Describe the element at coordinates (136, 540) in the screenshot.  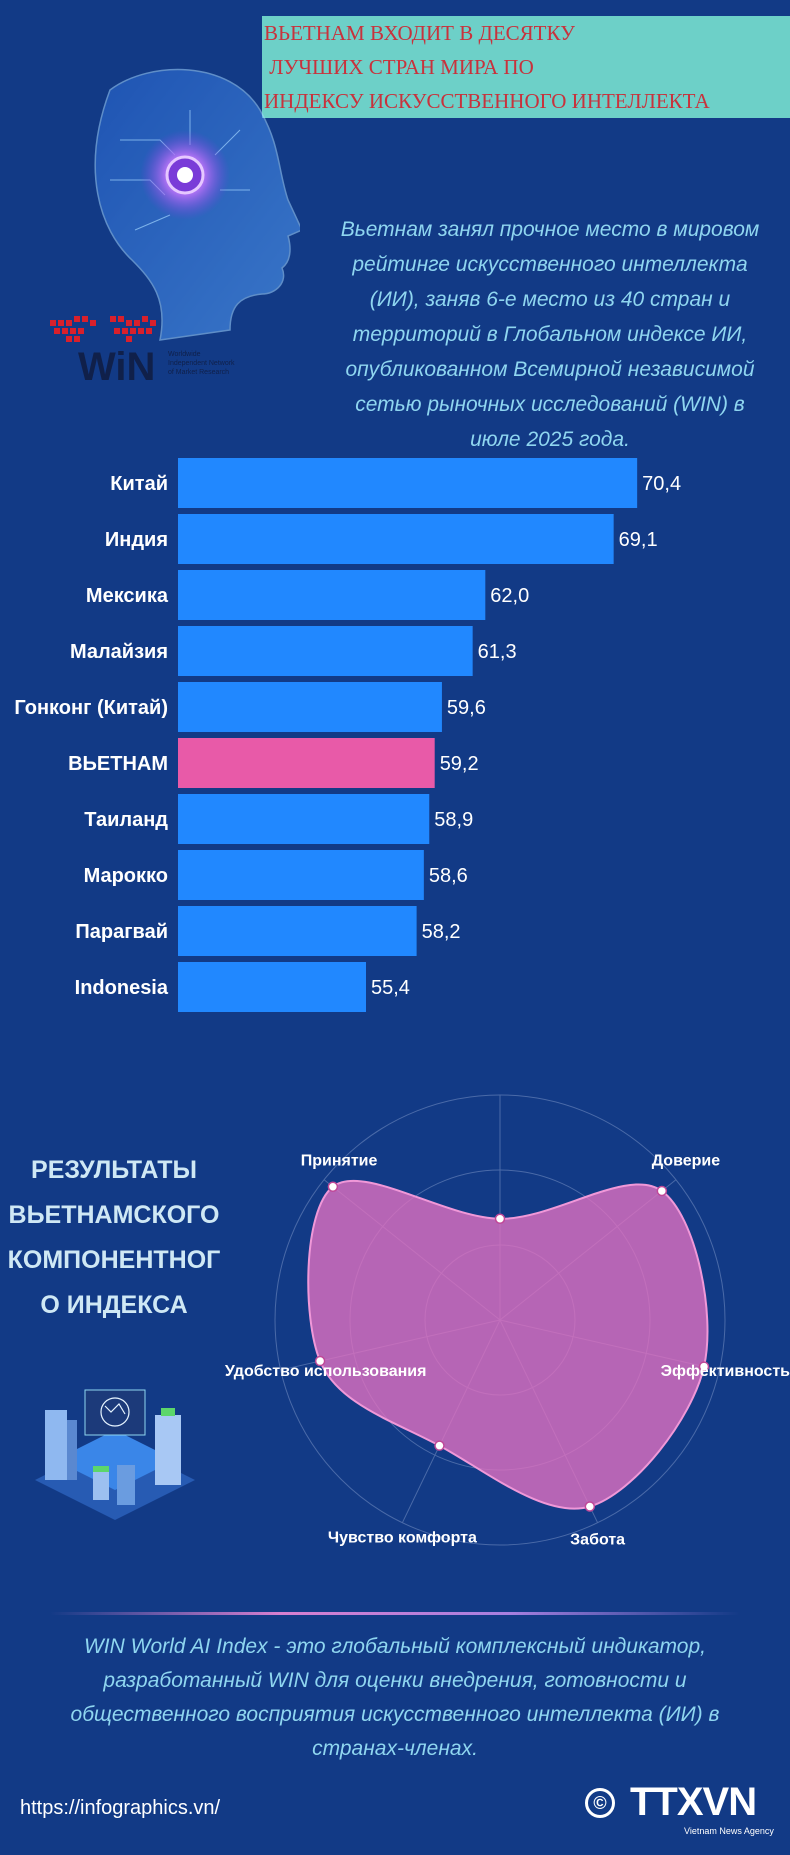
I see `bar-category-label: Индия` at that location.